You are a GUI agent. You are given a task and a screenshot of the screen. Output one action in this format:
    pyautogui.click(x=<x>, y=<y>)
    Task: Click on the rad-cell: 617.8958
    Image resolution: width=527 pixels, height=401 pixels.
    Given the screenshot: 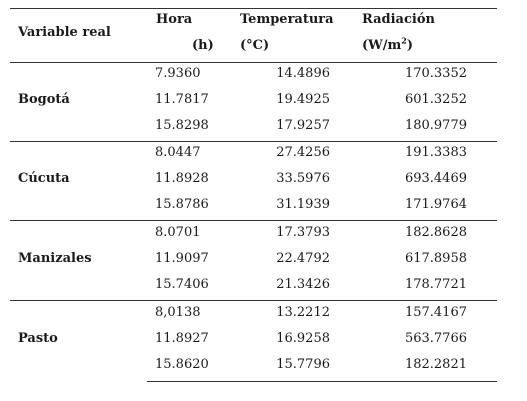 What is the action you would take?
    pyautogui.click(x=435, y=258)
    